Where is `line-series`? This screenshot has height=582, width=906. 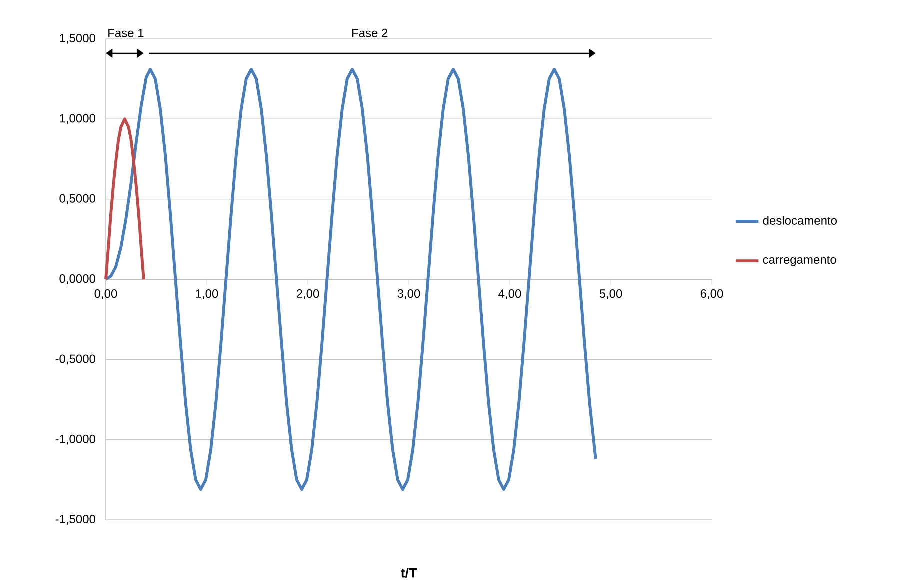
line-series is located at coordinates (125, 199).